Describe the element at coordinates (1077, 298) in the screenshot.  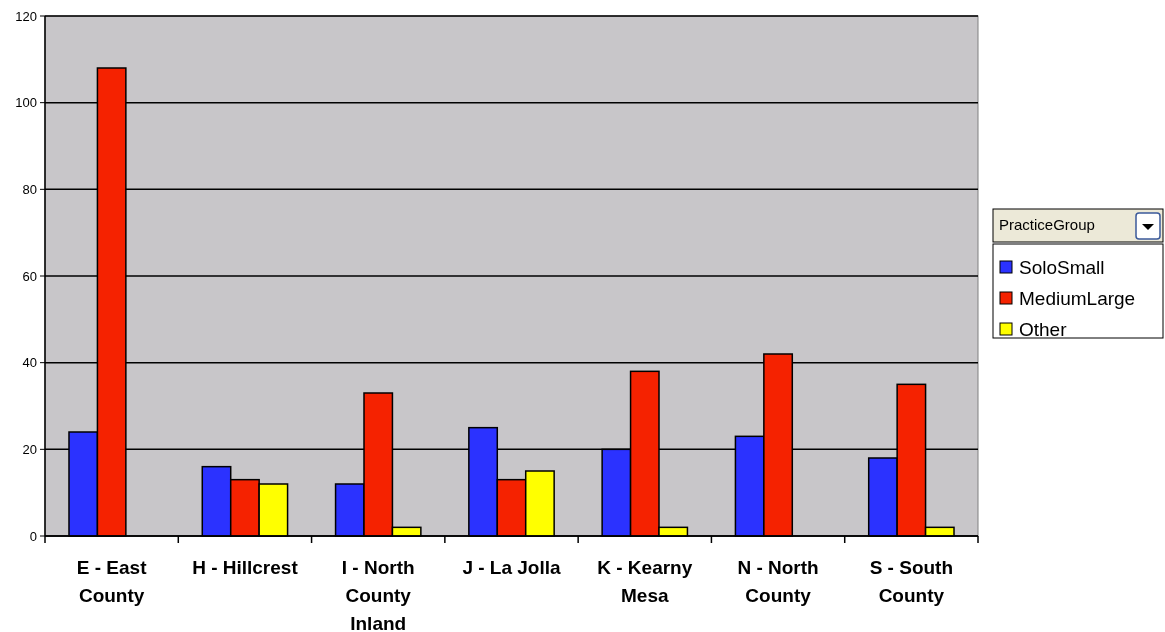
I see `legend-label: MediumLarge` at that location.